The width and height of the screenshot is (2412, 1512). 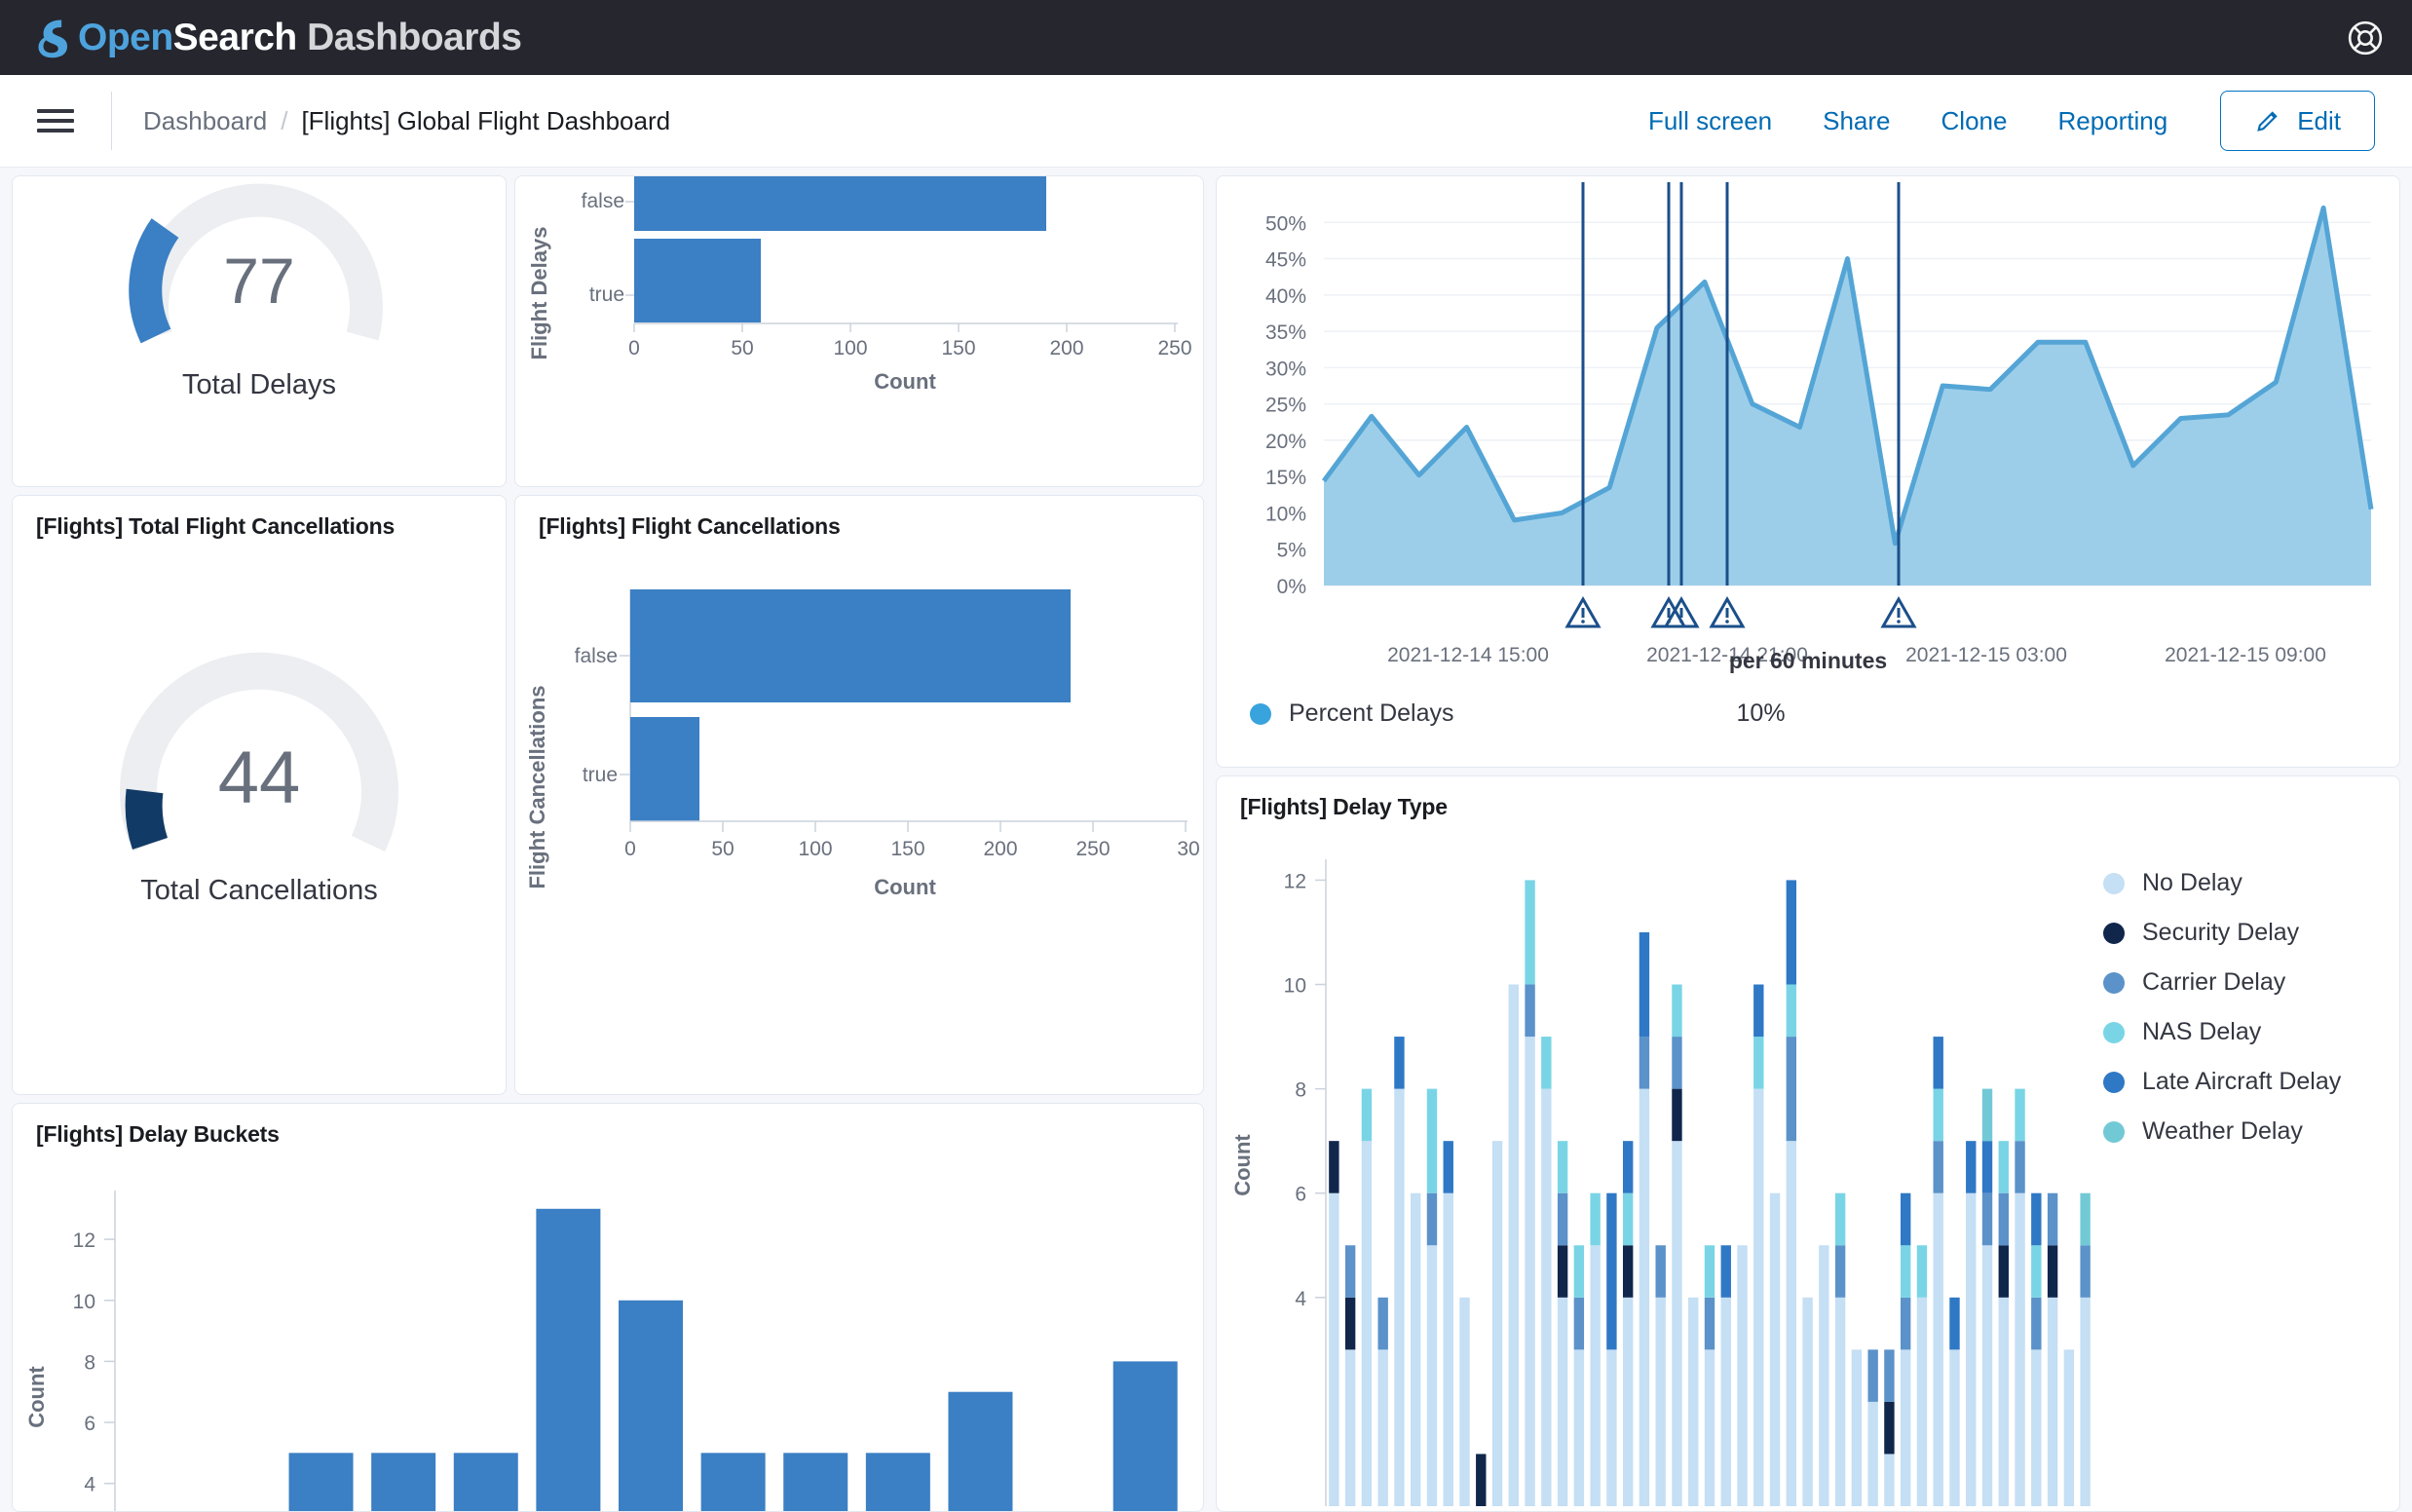 I want to click on delay-type-legend-item: NAS Delay, so click(x=2222, y=1032).